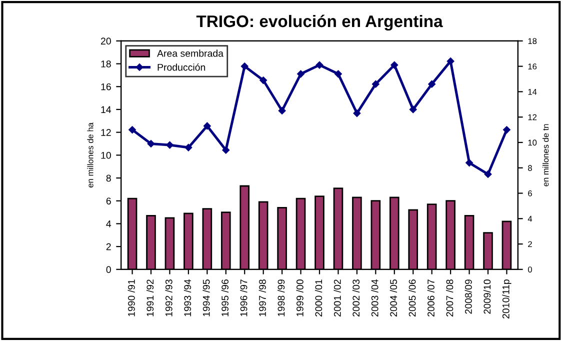  What do you see at coordinates (450, 298) in the screenshot?
I see `x-tick-label: 2007 /08` at bounding box center [450, 298].